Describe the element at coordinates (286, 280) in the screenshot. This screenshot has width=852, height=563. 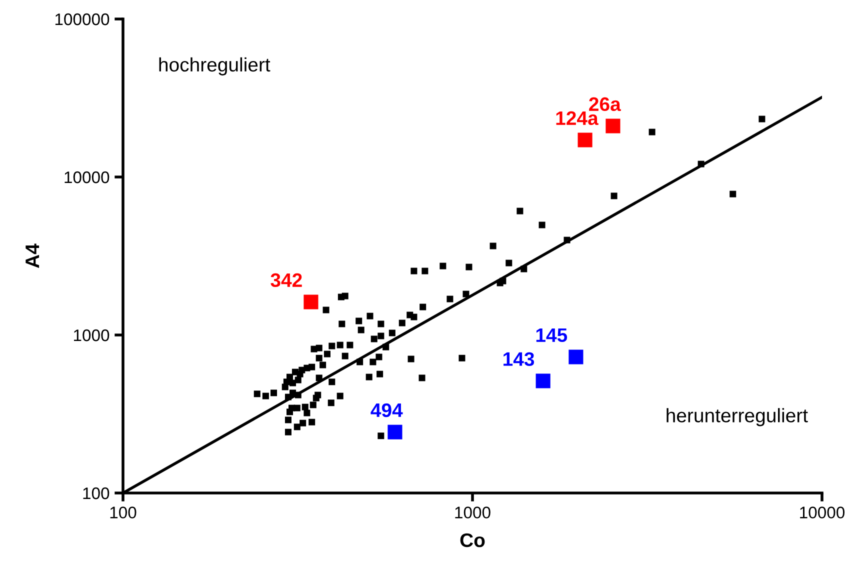
I see `annotation: 342` at that location.